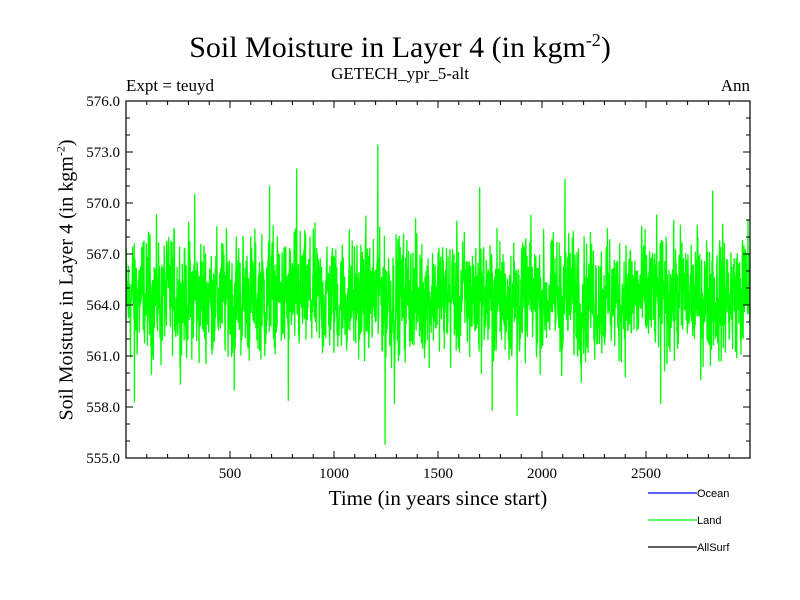 The image size is (800, 600). Describe the element at coordinates (103, 306) in the screenshot. I see `y-tick-label: 564.0` at that location.